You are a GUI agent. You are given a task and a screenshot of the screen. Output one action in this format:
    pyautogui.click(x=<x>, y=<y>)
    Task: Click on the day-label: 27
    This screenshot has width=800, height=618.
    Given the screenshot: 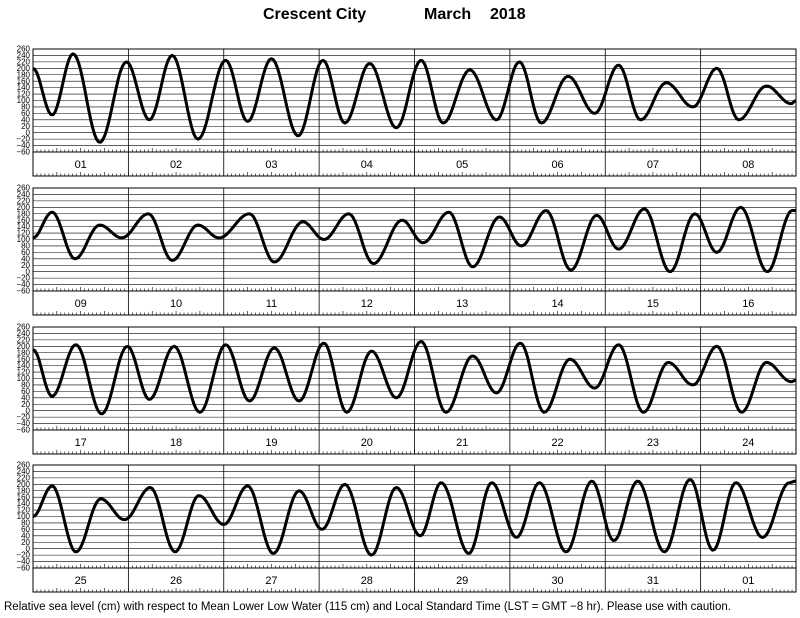 What is the action you would take?
    pyautogui.click(x=271, y=581)
    